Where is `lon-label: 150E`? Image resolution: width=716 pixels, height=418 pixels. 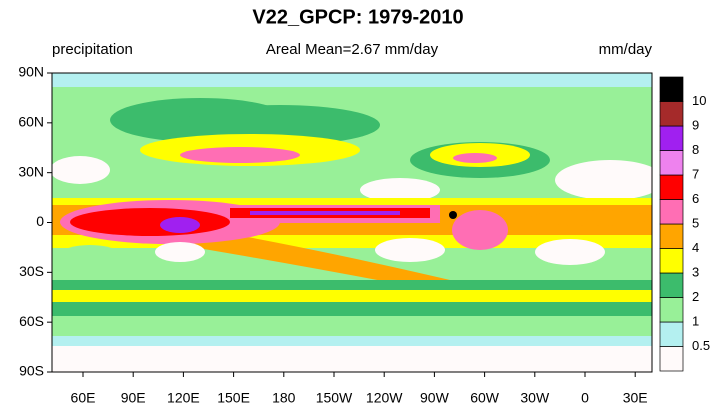
lon-label: 150E is located at coordinates (233, 398).